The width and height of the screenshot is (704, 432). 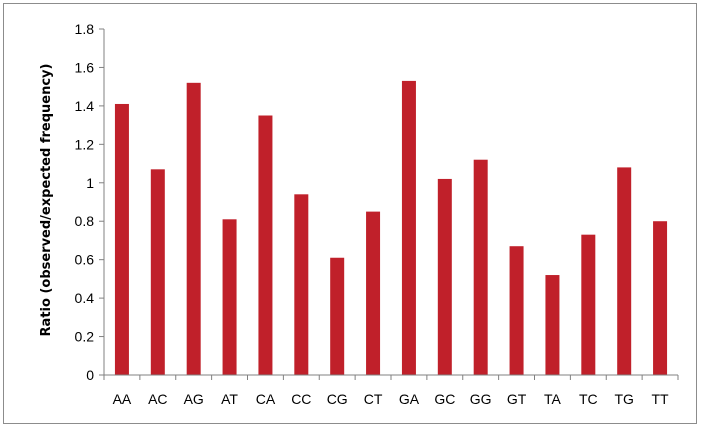 I want to click on bar-gt, so click(x=516, y=310).